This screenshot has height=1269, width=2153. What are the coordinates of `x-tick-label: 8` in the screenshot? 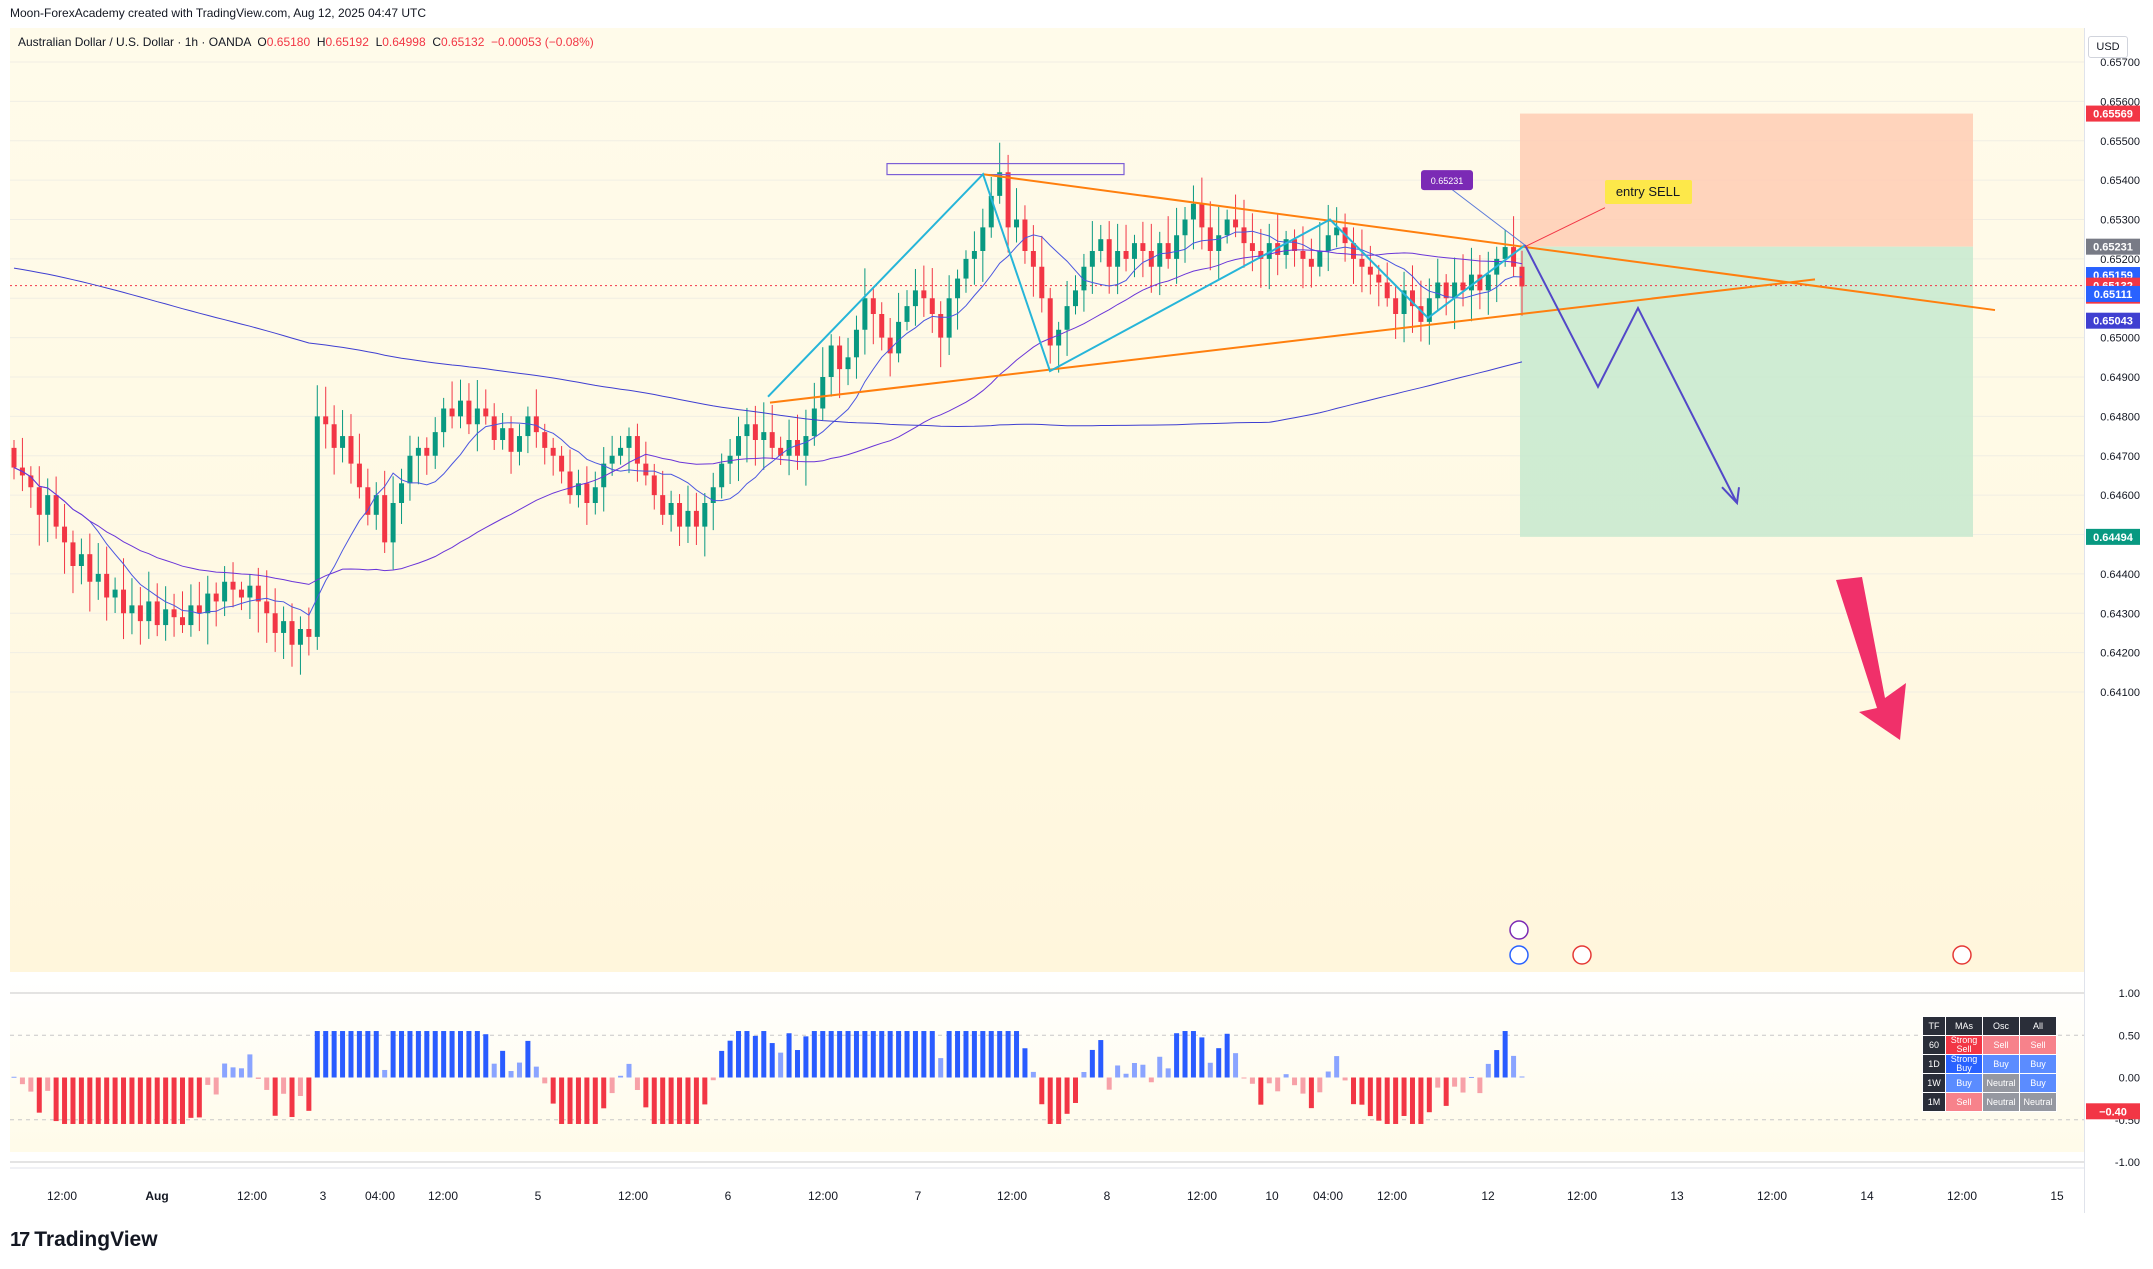 It's located at (1107, 1196).